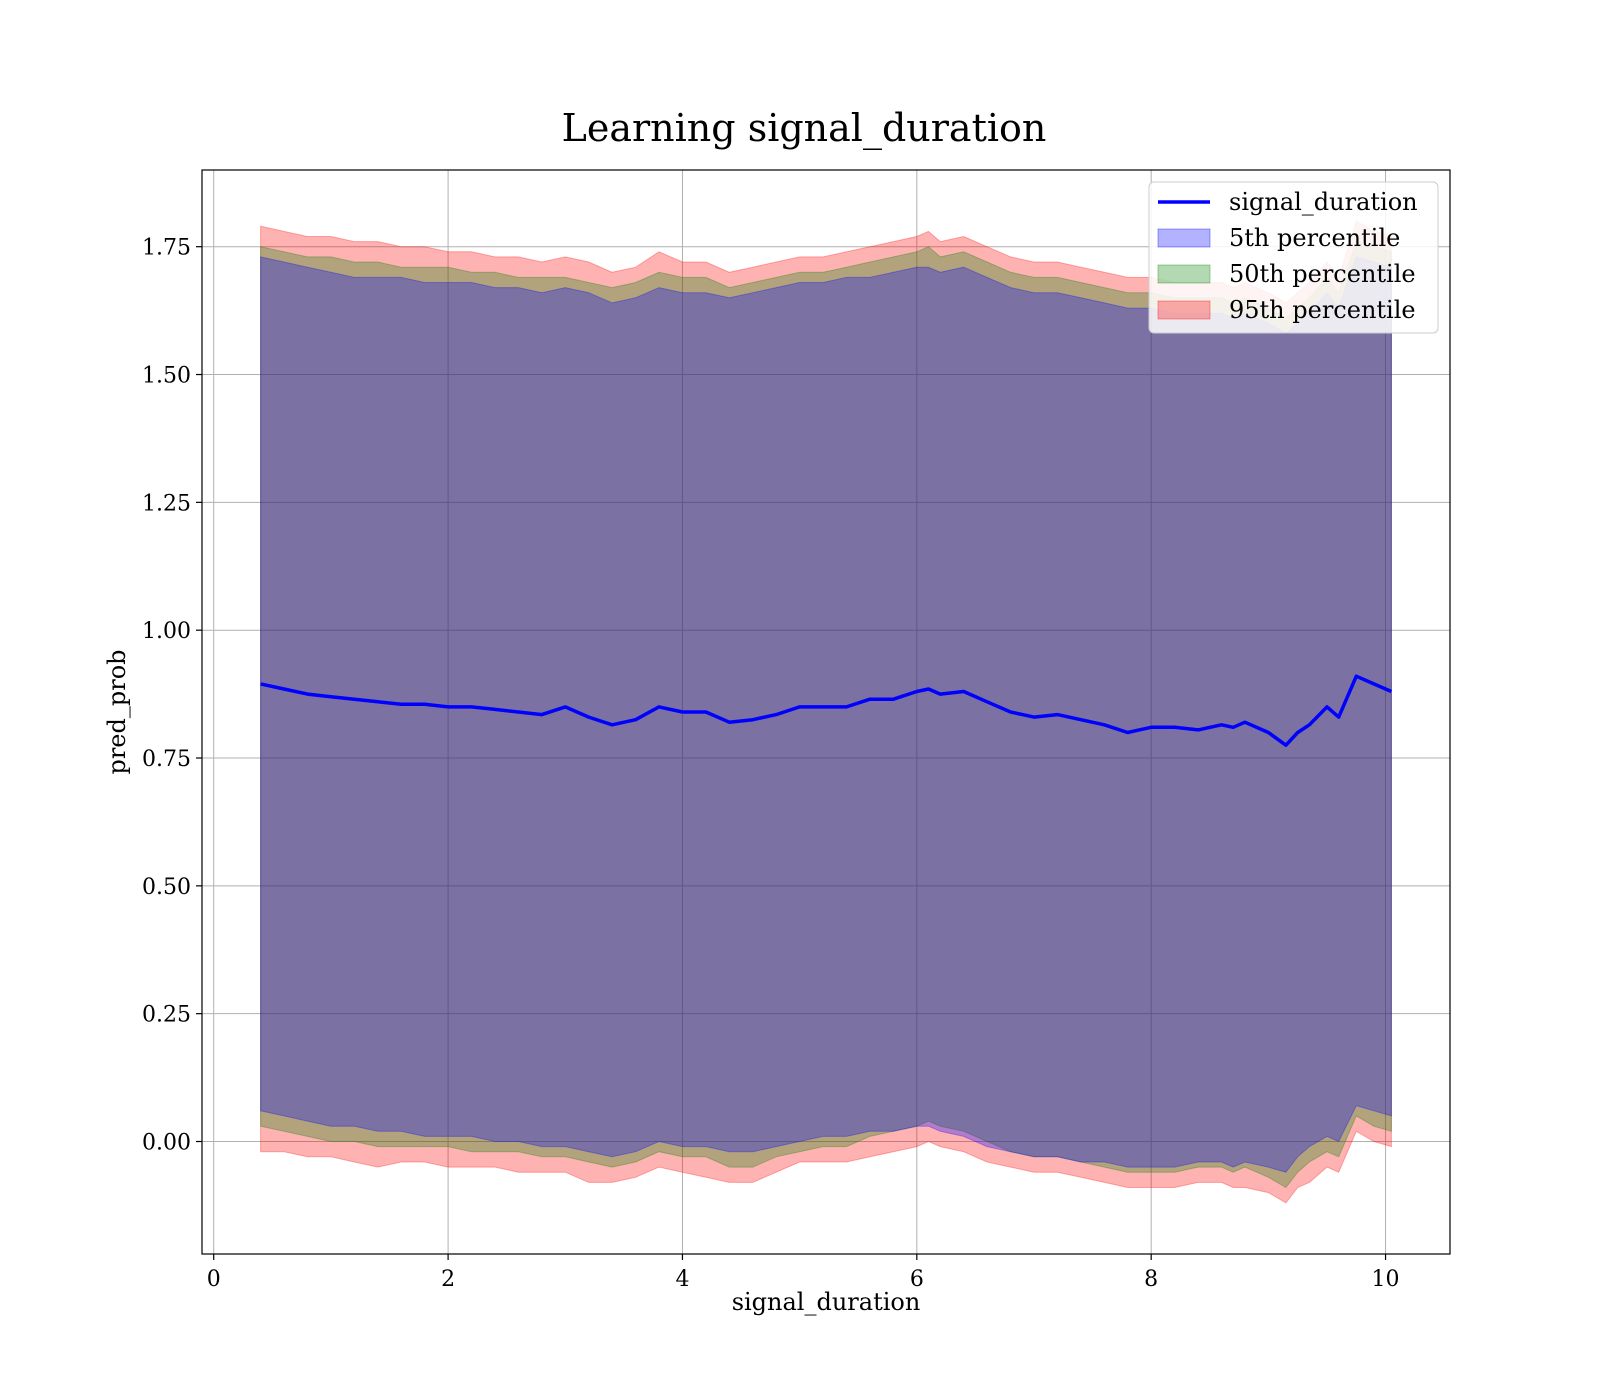 The height and width of the screenshot is (1400, 1600). What do you see at coordinates (166, 1015) in the screenshot?
I see `y-tick-label: 0.25` at bounding box center [166, 1015].